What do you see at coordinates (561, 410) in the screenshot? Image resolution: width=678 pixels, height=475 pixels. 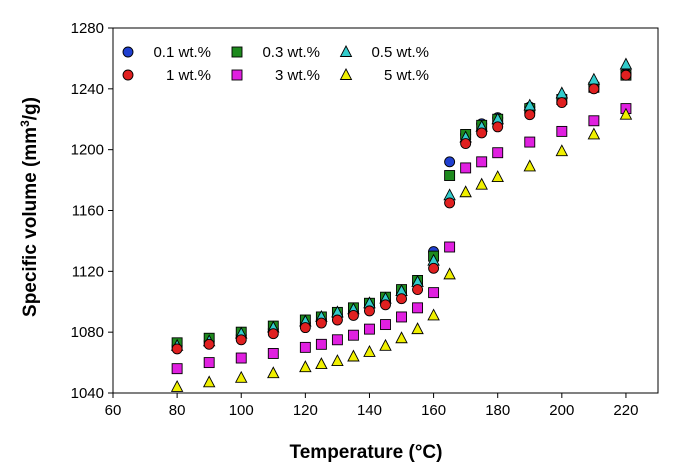 I see `x-tick-label: 200` at bounding box center [561, 410].